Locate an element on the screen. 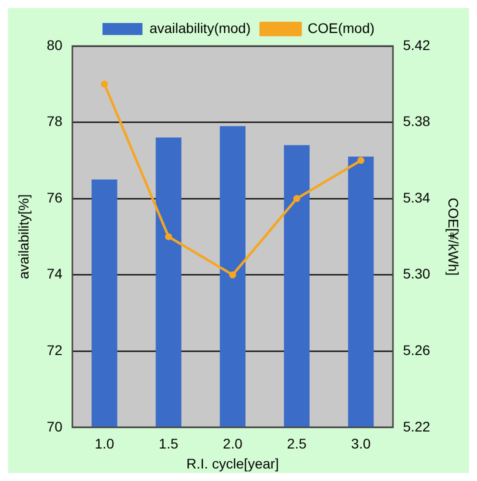 The image size is (477, 481). x-tick-label: 1.0 is located at coordinates (104, 444).